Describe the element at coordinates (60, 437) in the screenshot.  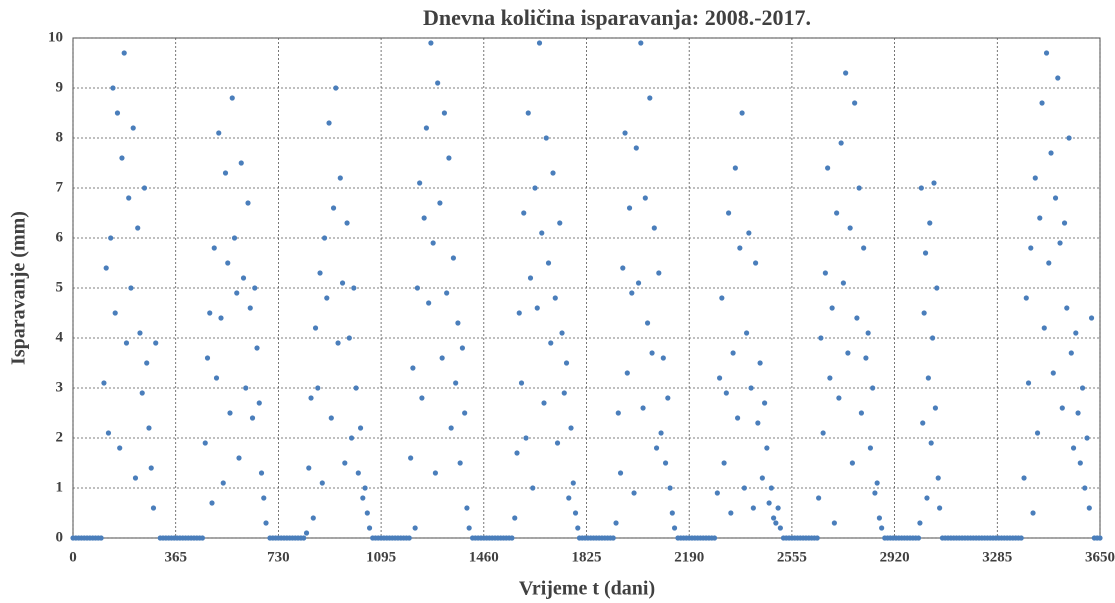
I see `y-tick-label: 2` at that location.